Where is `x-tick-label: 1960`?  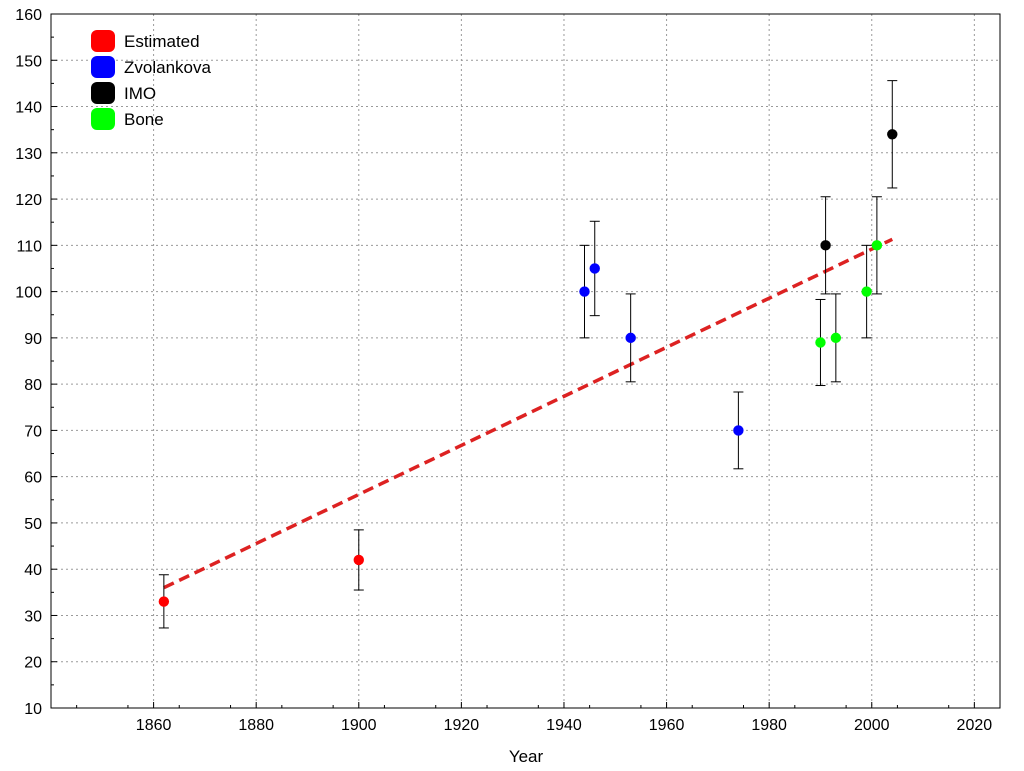 x-tick-label: 1960 is located at coordinates (667, 725).